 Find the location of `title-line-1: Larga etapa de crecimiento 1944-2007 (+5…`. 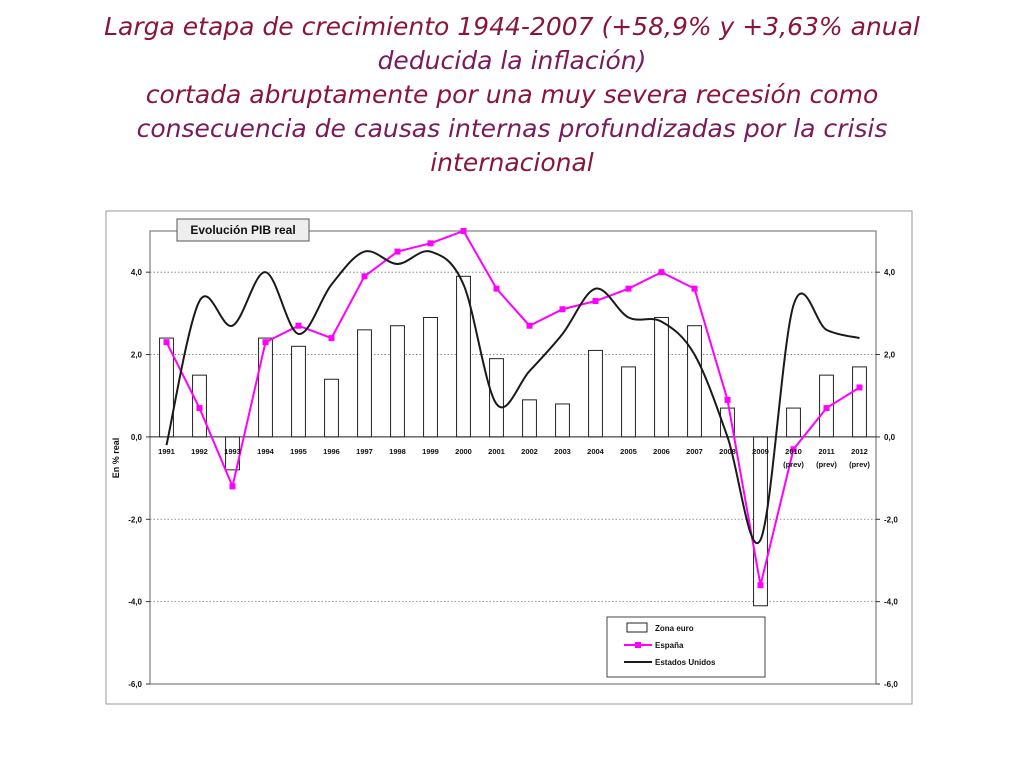

title-line-1: Larga etapa de crecimiento 1944-2007 (+5… is located at coordinates (512, 26).